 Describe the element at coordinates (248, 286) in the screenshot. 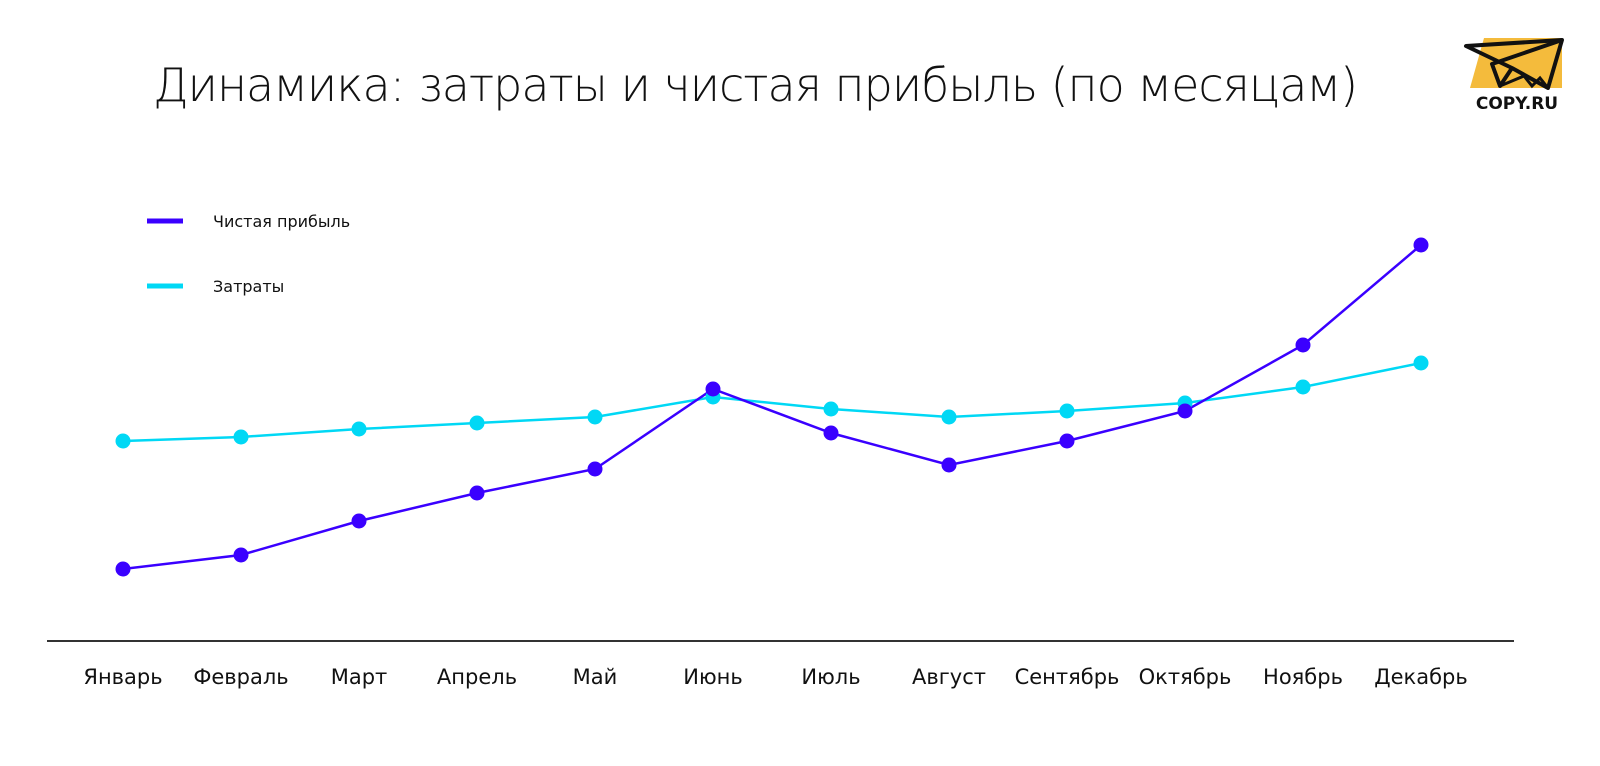

I see `legend-label: Затраты` at that location.